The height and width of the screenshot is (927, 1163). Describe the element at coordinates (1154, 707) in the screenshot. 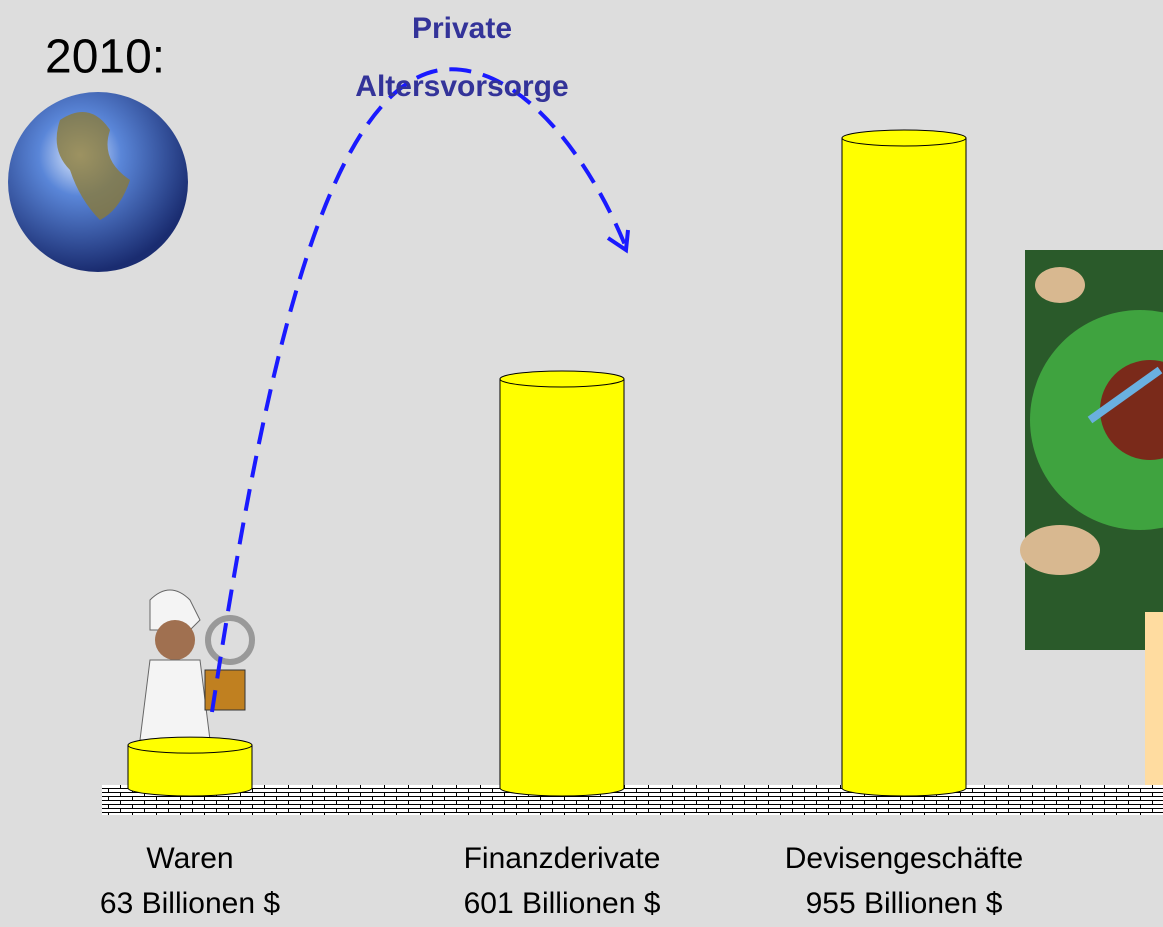

I see `orange-box` at that location.